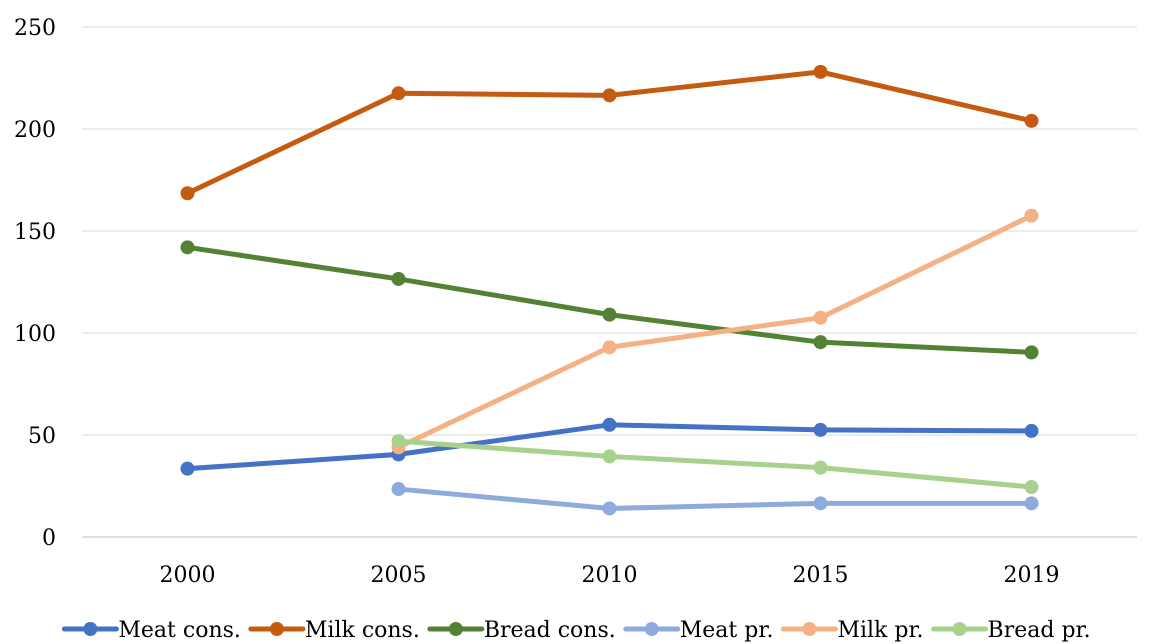 This screenshot has height=644, width=1153. I want to click on y-tick-label: 150, so click(35, 232).